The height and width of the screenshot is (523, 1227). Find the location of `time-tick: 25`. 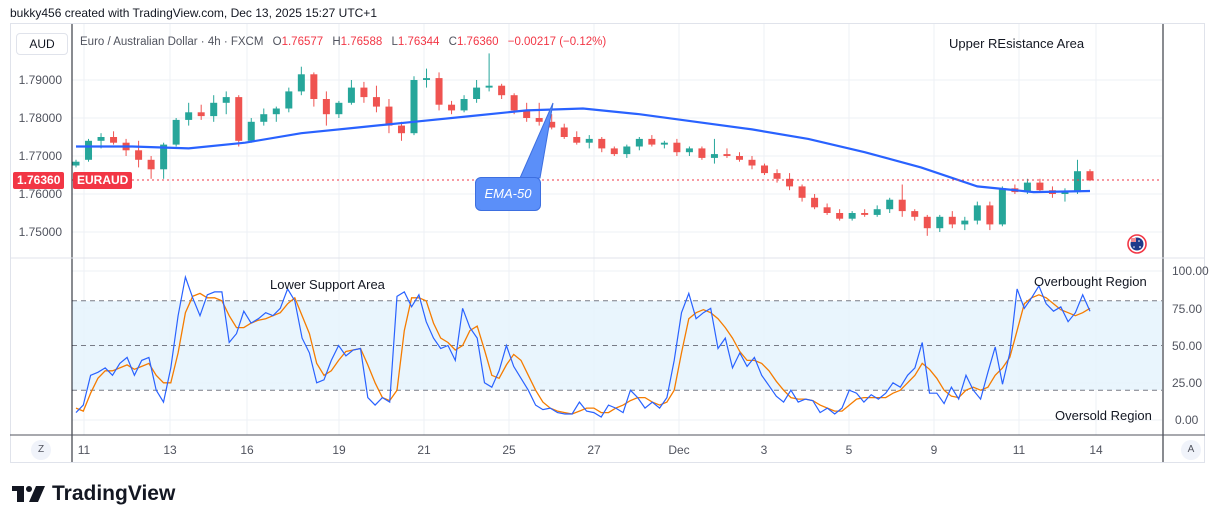

time-tick: 25 is located at coordinates (509, 450).